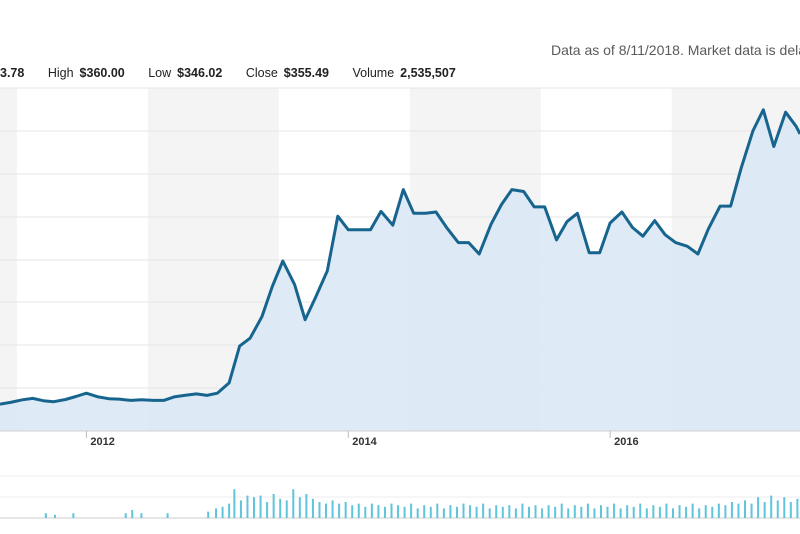 This screenshot has width=800, height=534. What do you see at coordinates (373, 73) in the screenshot?
I see `volume-label: Volume` at bounding box center [373, 73].